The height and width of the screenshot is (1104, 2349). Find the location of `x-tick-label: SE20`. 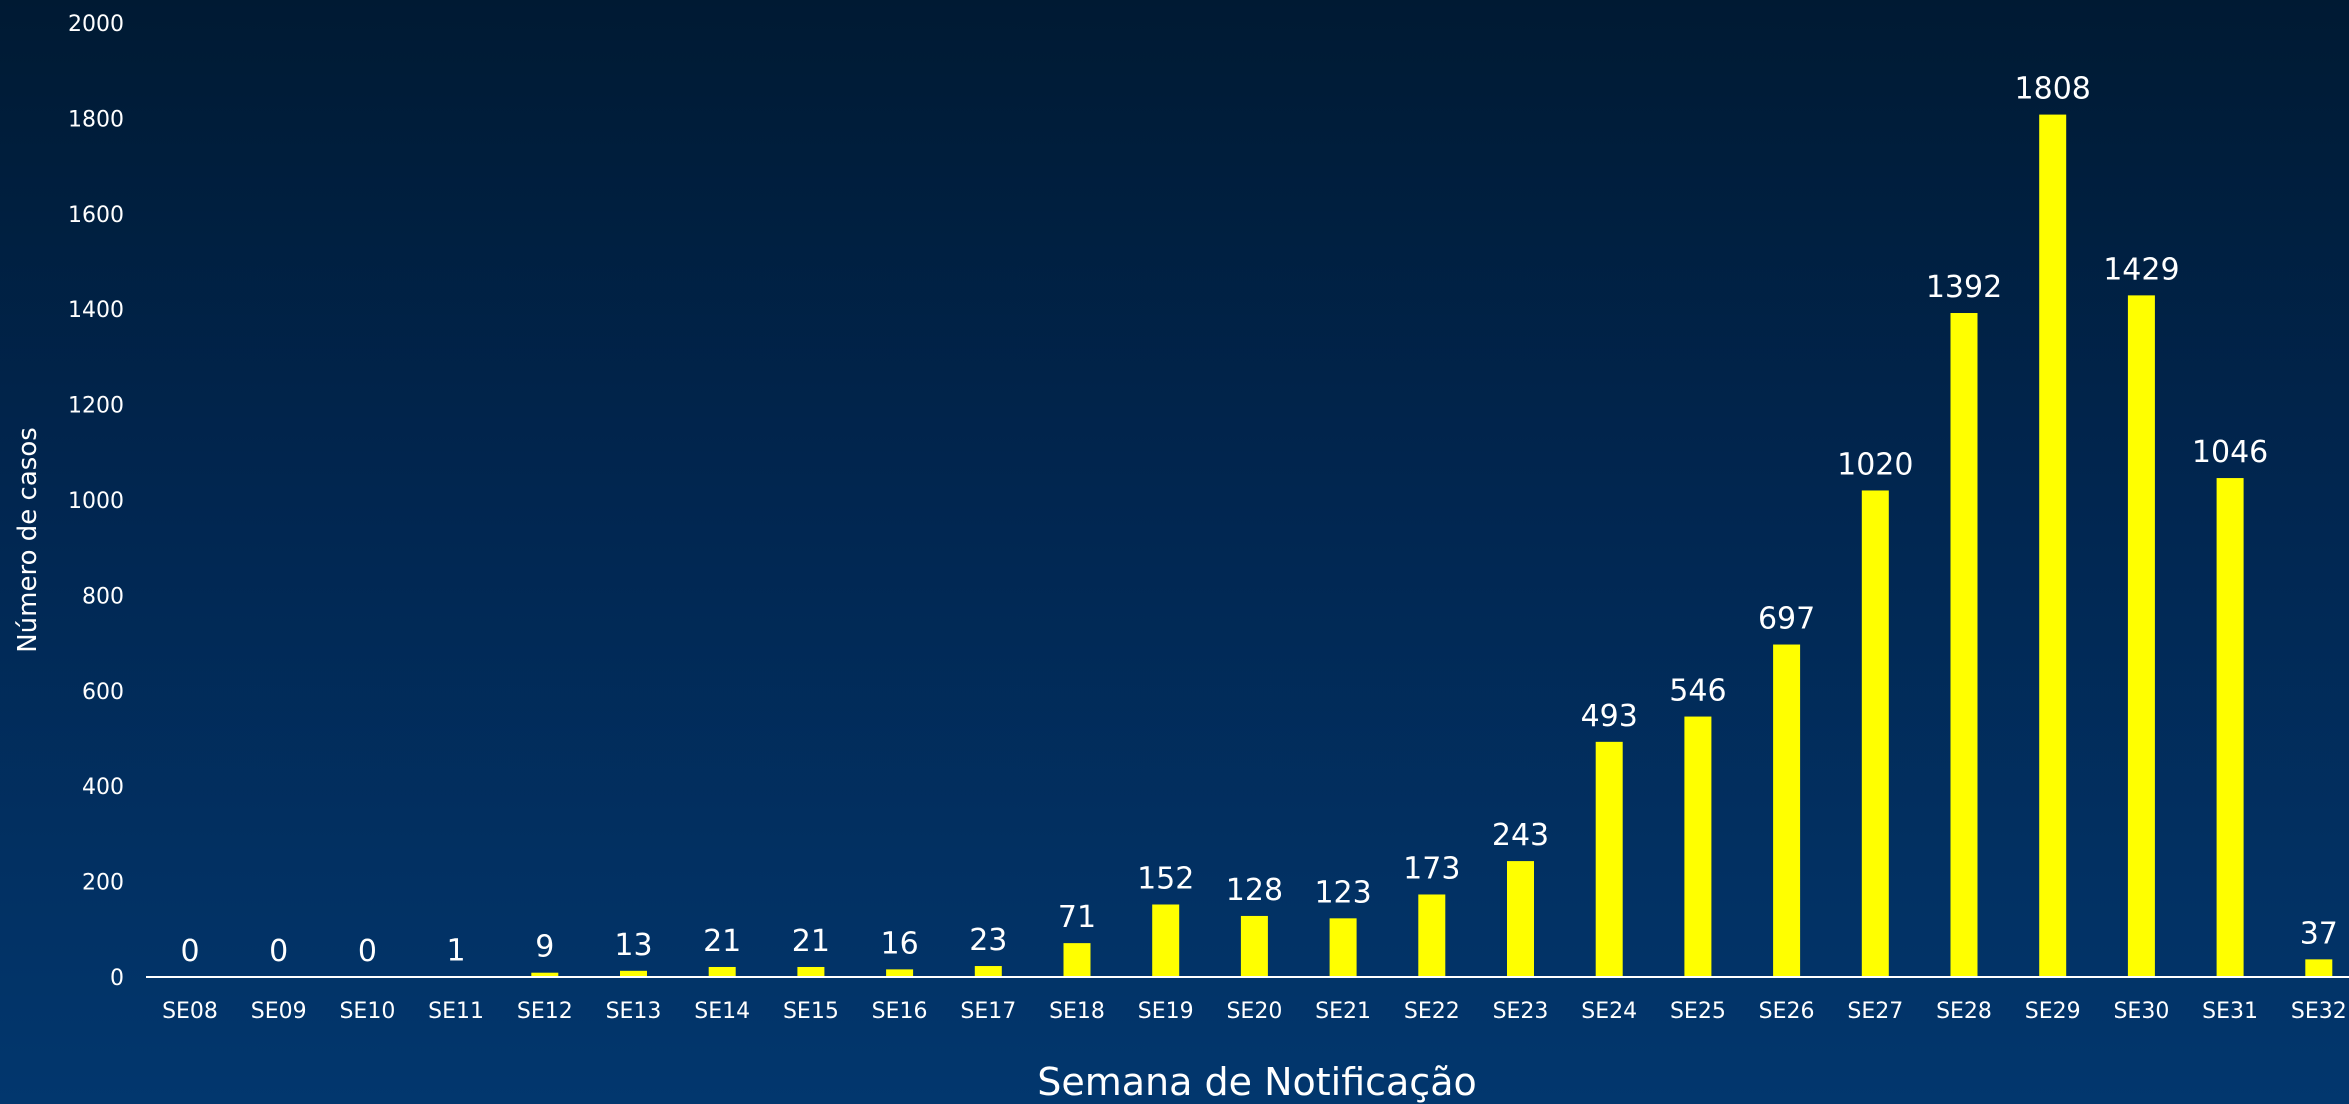

x-tick-label: SE20 is located at coordinates (1254, 1011).